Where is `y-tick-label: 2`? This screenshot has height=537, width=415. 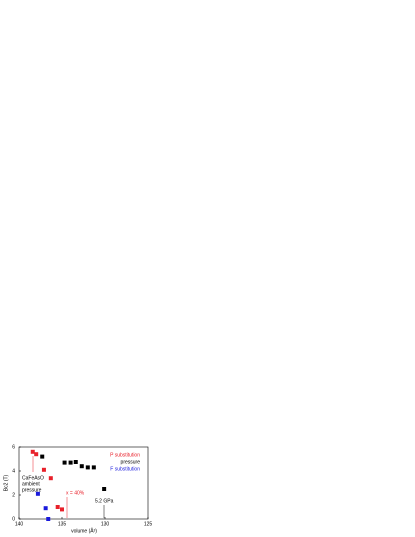
y-tick-label: 2 is located at coordinates (13, 495).